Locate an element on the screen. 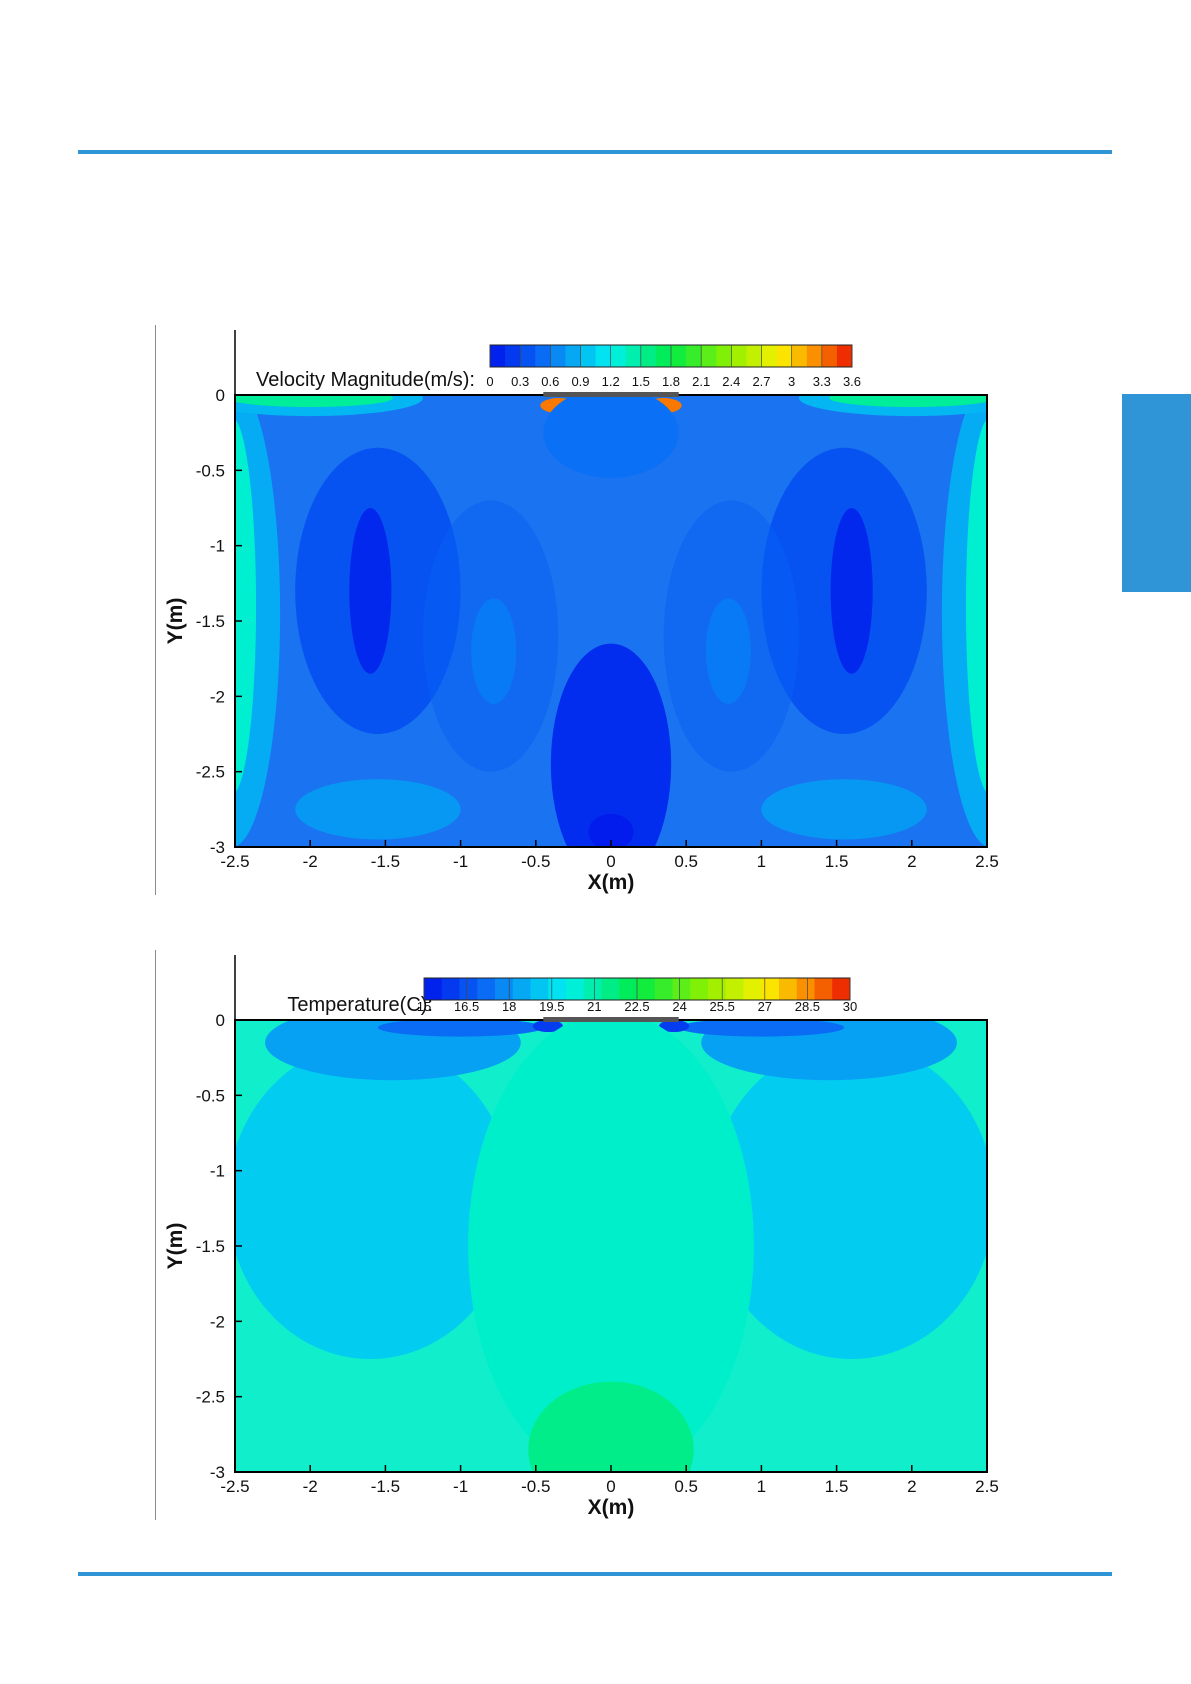 The width and height of the screenshot is (1191, 1684). colorbar-tick-label: 3.3 is located at coordinates (822, 381).